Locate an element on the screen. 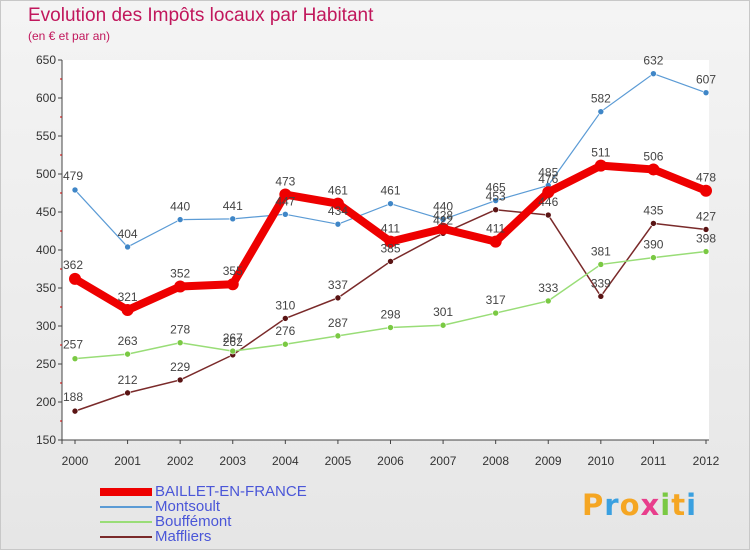 This screenshot has height=550, width=750. data-label: 447 is located at coordinates (285, 201).